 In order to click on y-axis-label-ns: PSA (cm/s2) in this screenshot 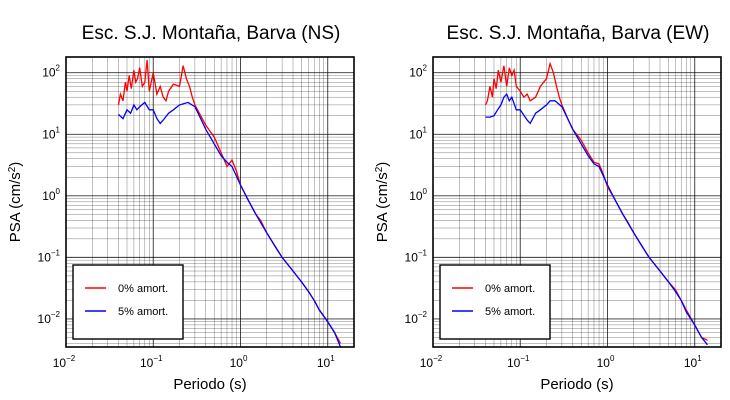, I will do `click(16, 202)`.